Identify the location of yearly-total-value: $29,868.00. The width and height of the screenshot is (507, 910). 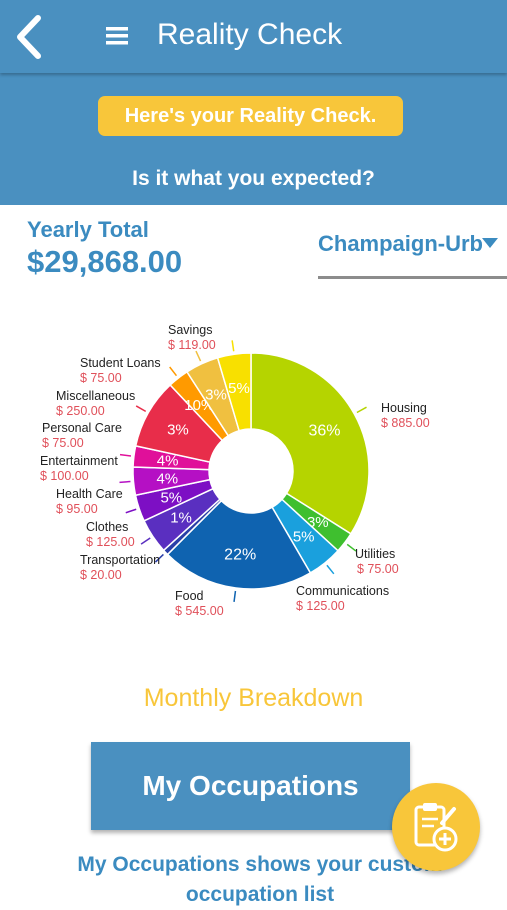
(105, 261).